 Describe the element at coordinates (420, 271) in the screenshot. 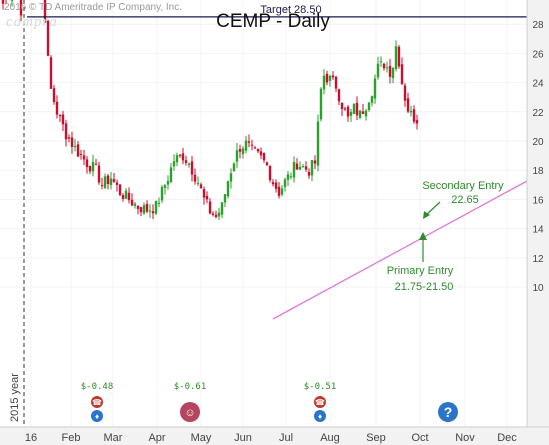

I see `primary-entry-label: Primary Entry` at that location.